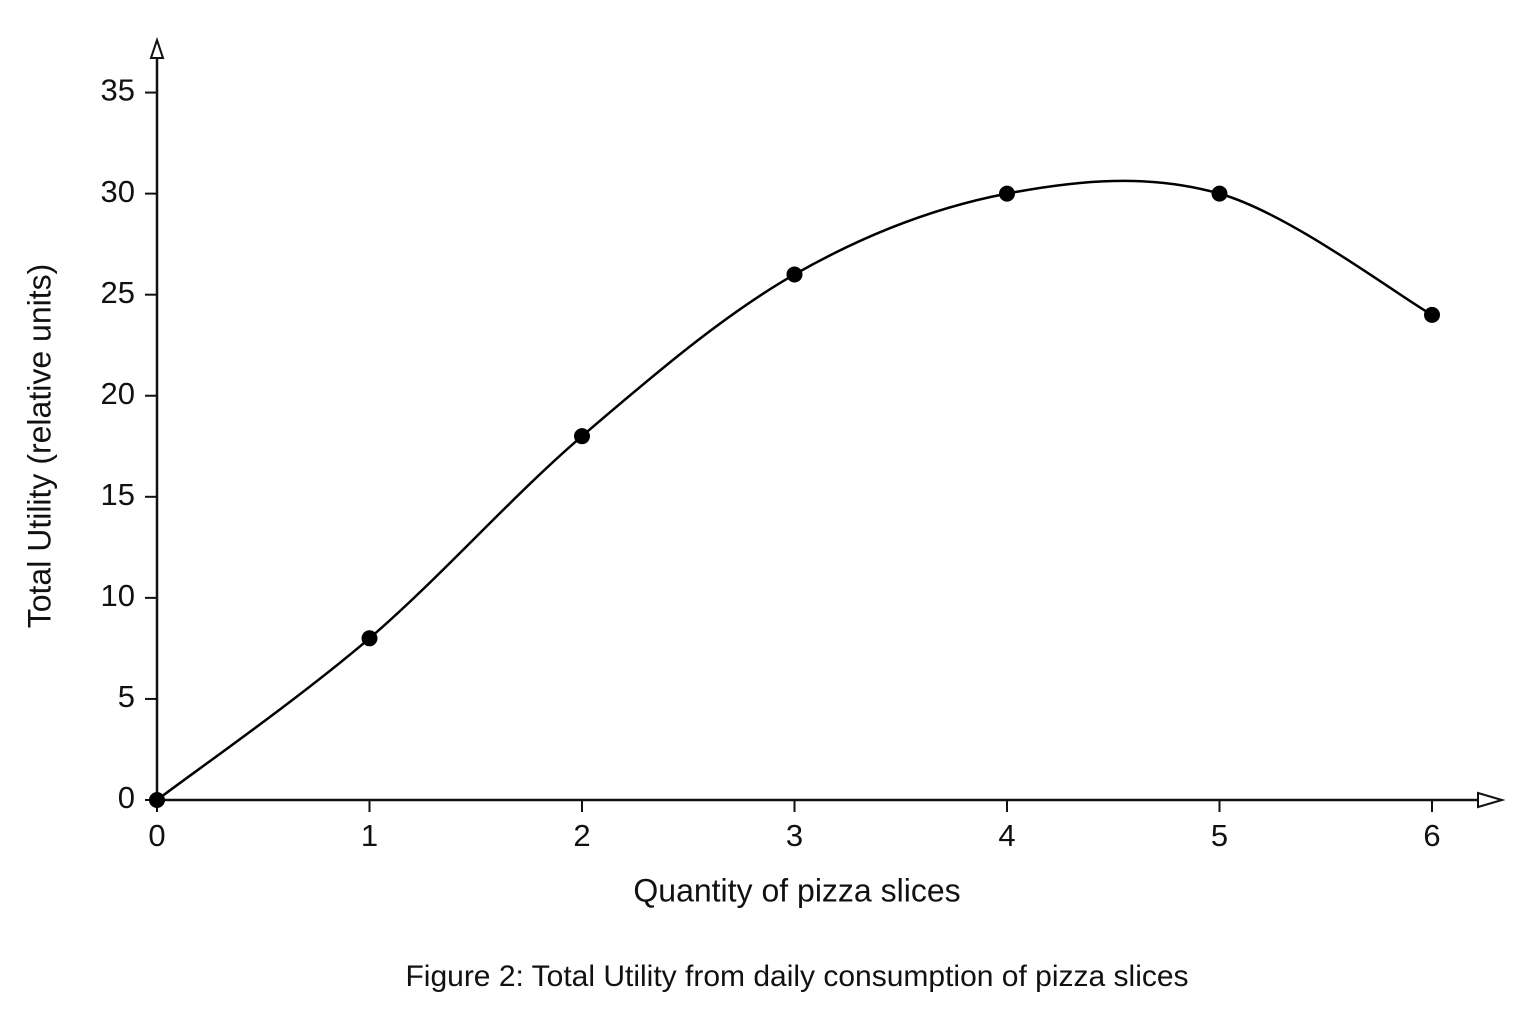  I want to click on x-tick-label: 2, so click(581, 835).